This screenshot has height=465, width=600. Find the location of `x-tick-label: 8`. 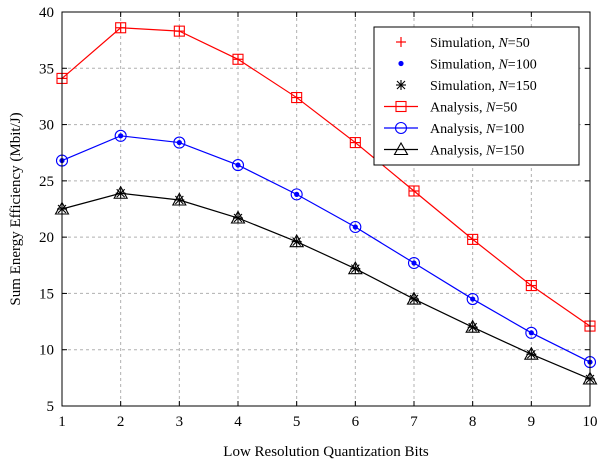

x-tick-label: 8 is located at coordinates (473, 422).